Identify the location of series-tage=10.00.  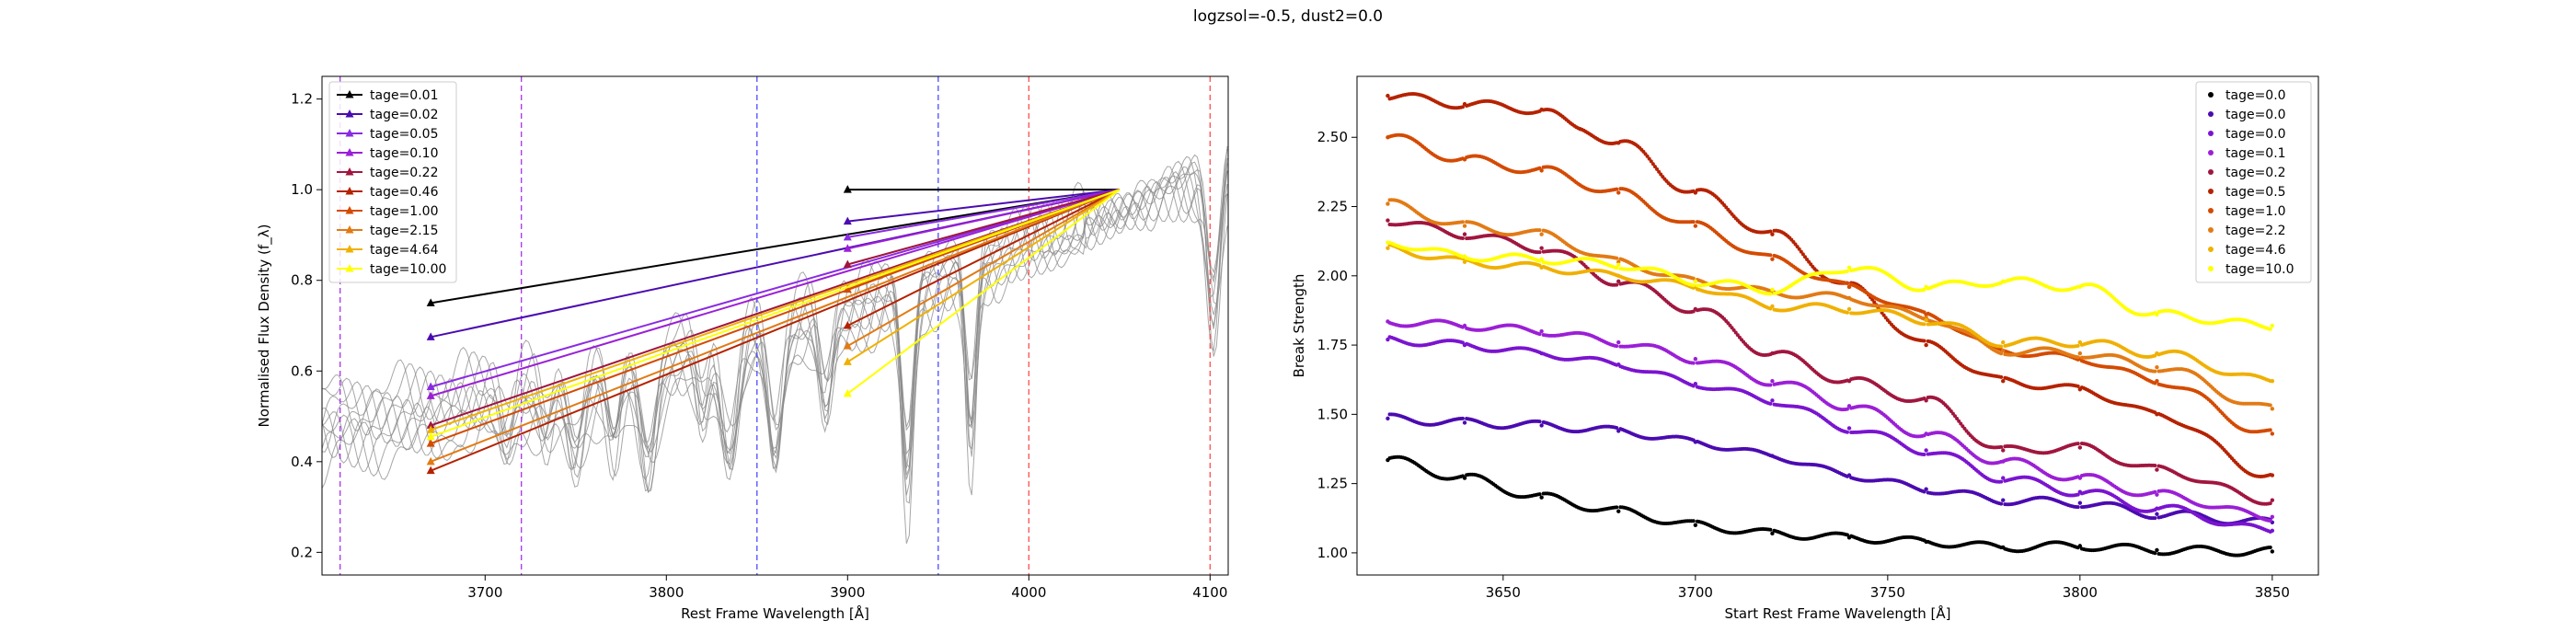
(773, 315).